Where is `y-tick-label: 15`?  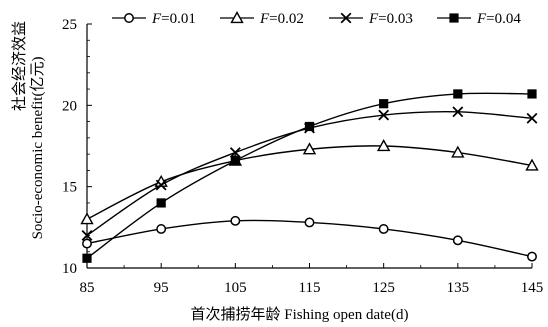
y-tick-label: 15 is located at coordinates (69, 188).